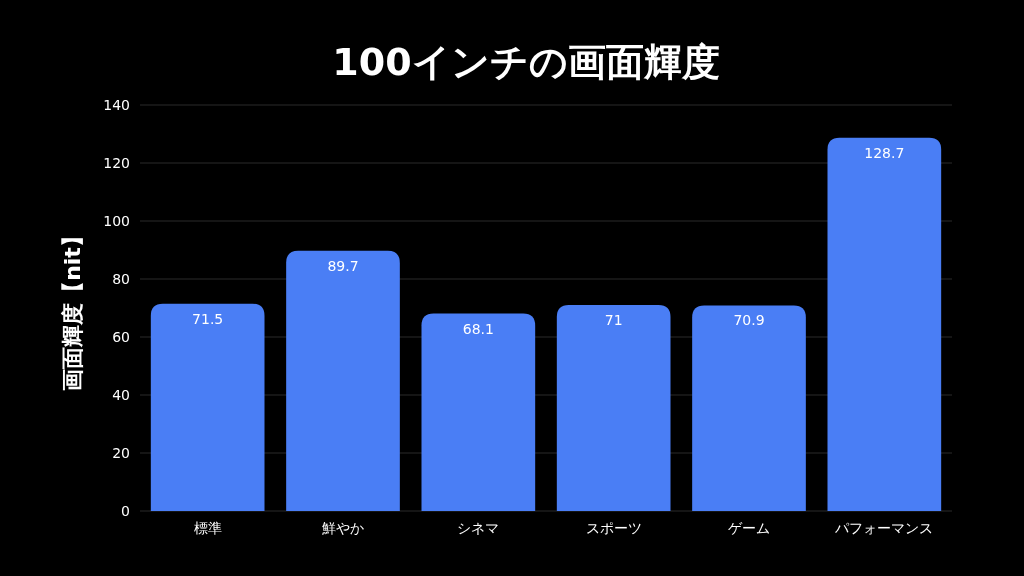 Image resolution: width=1024 pixels, height=576 pixels. I want to click on y-tick-label: 80, so click(121, 279).